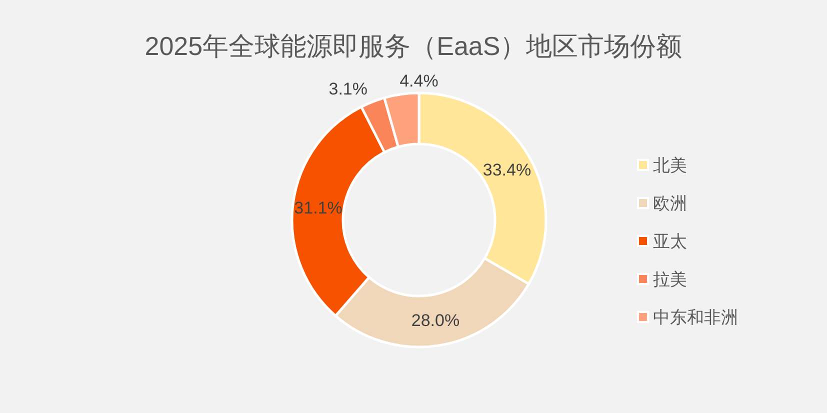  What do you see at coordinates (670, 279) in the screenshot?
I see `legend-label: 拉美` at bounding box center [670, 279].